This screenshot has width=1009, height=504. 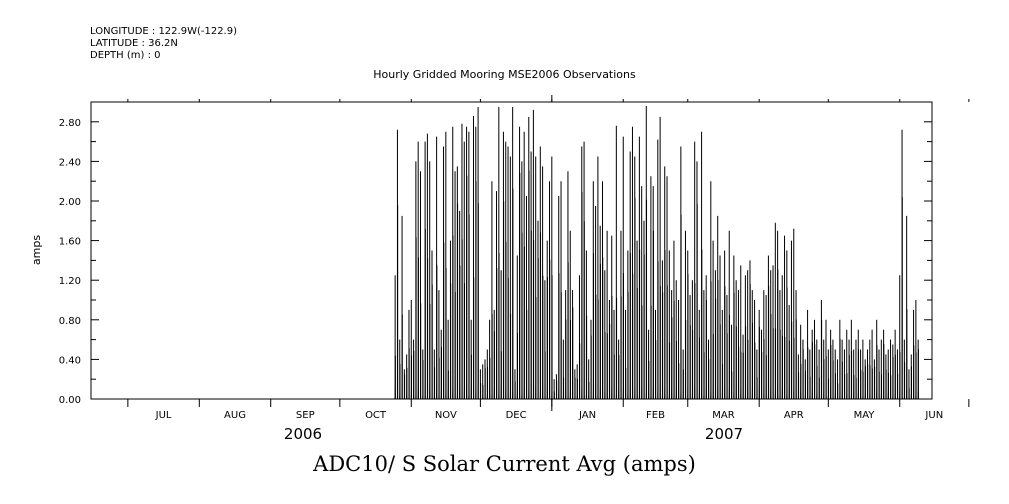 What do you see at coordinates (70, 400) in the screenshot?
I see `y-tick-label: 0.00` at bounding box center [70, 400].